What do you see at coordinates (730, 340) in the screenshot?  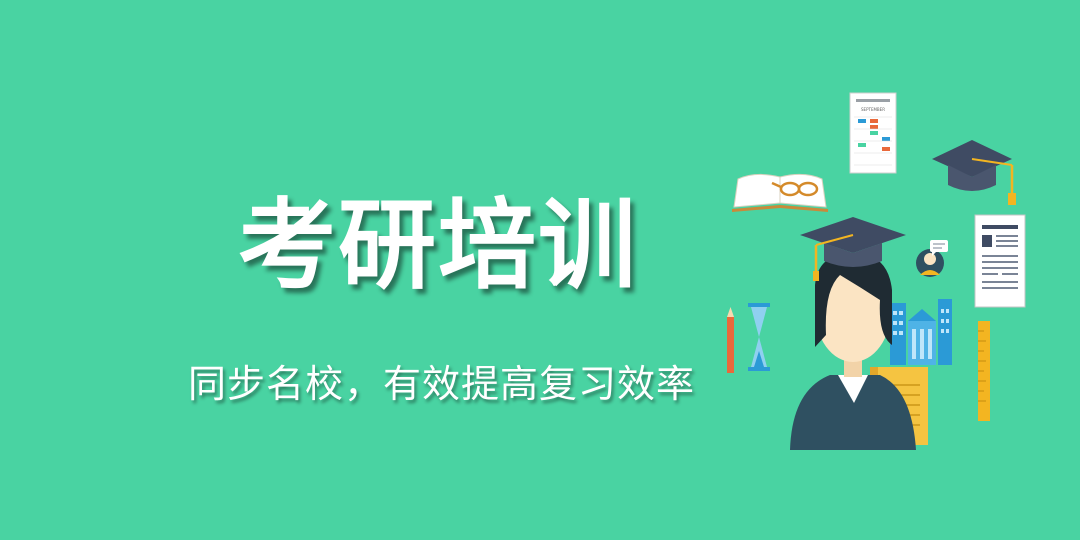 I see `pencil-icon` at bounding box center [730, 340].